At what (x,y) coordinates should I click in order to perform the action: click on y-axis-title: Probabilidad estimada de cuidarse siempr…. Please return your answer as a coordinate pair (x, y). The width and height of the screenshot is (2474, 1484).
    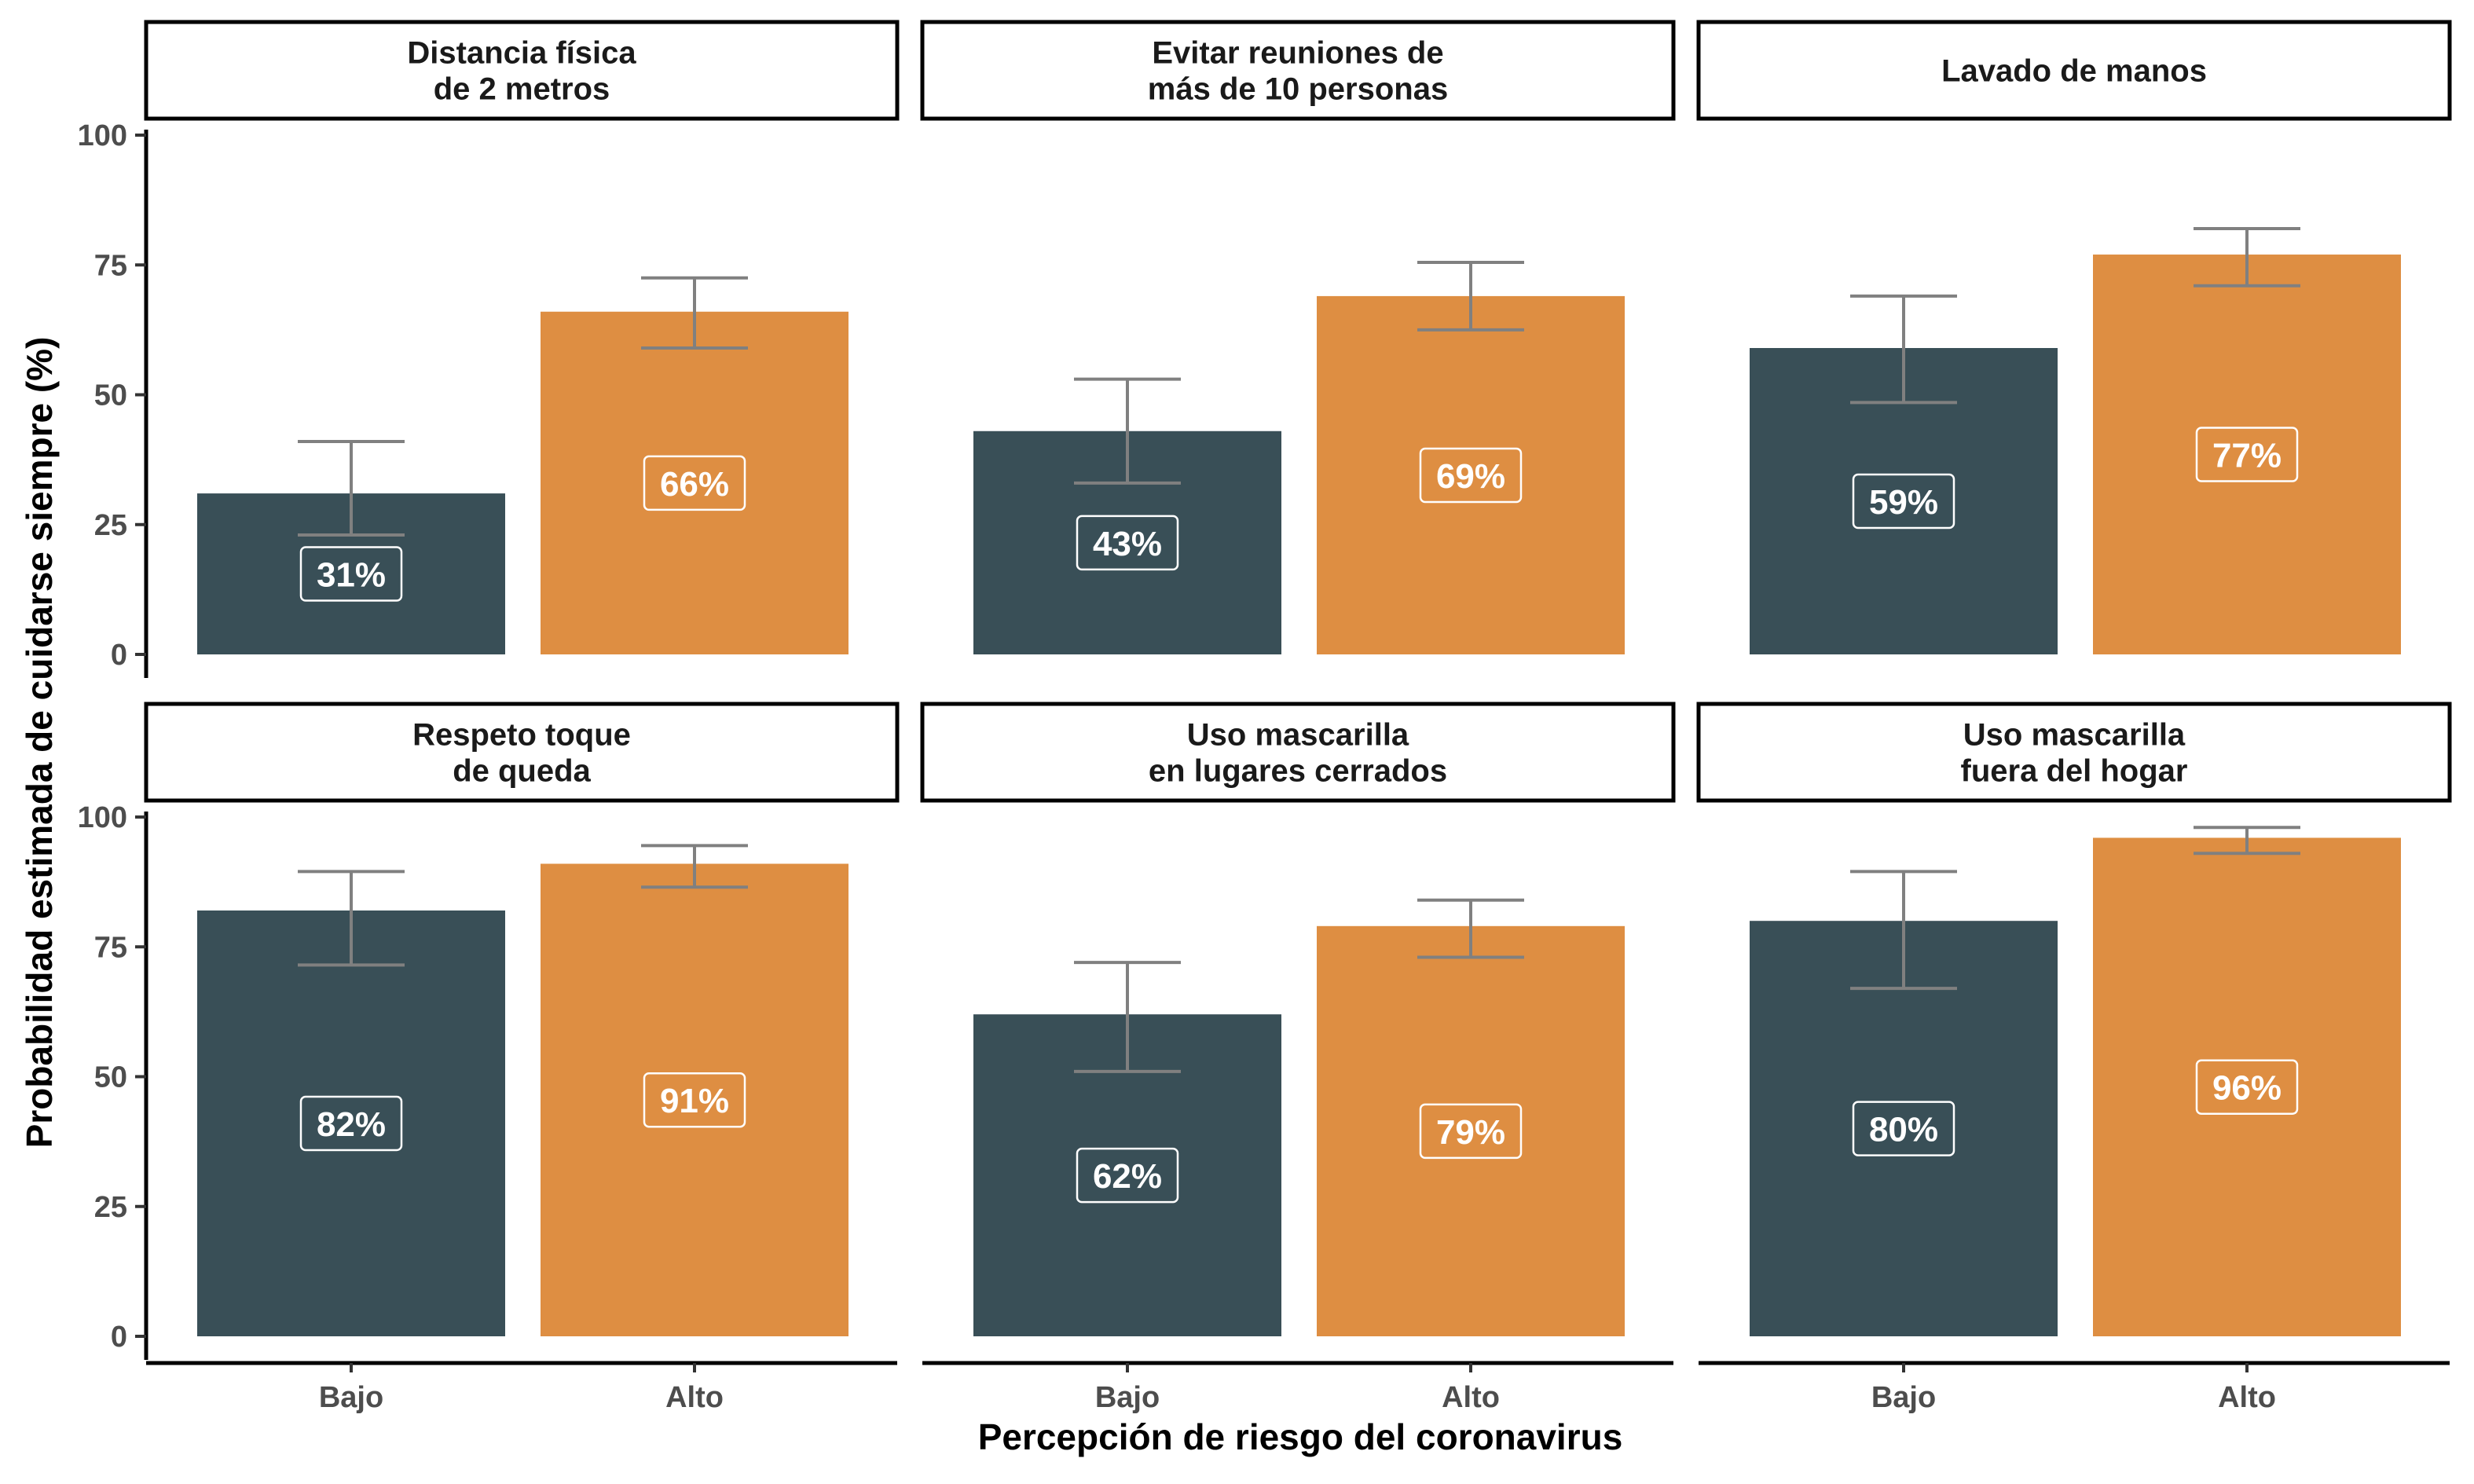
    Looking at the image, I should click on (39, 743).